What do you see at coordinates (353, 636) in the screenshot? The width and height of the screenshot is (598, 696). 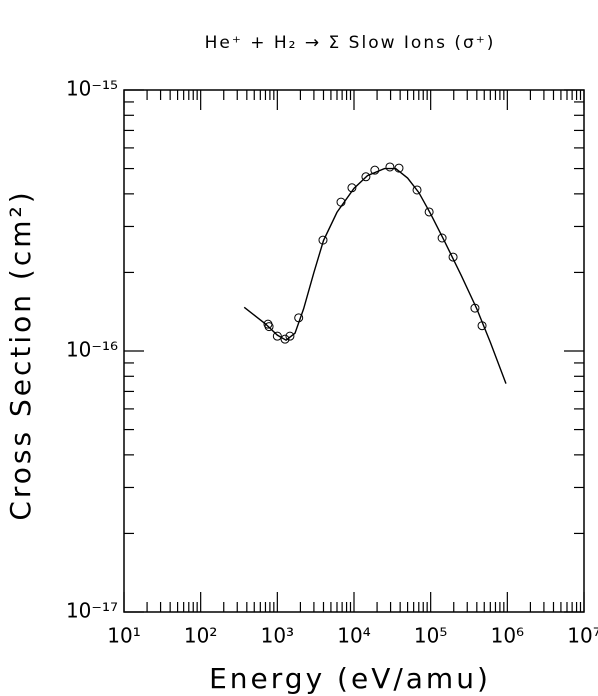 I see `x-tick-label: 10⁴` at bounding box center [353, 636].